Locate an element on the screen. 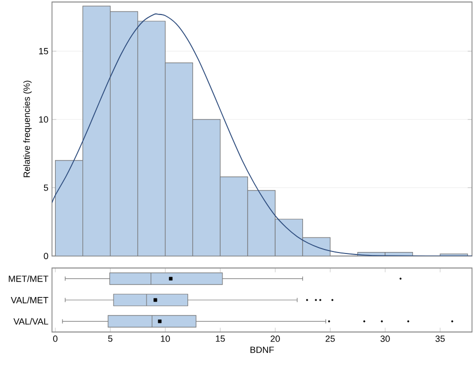 This screenshot has width=474, height=366. x-tick-label: 5 is located at coordinates (110, 339).